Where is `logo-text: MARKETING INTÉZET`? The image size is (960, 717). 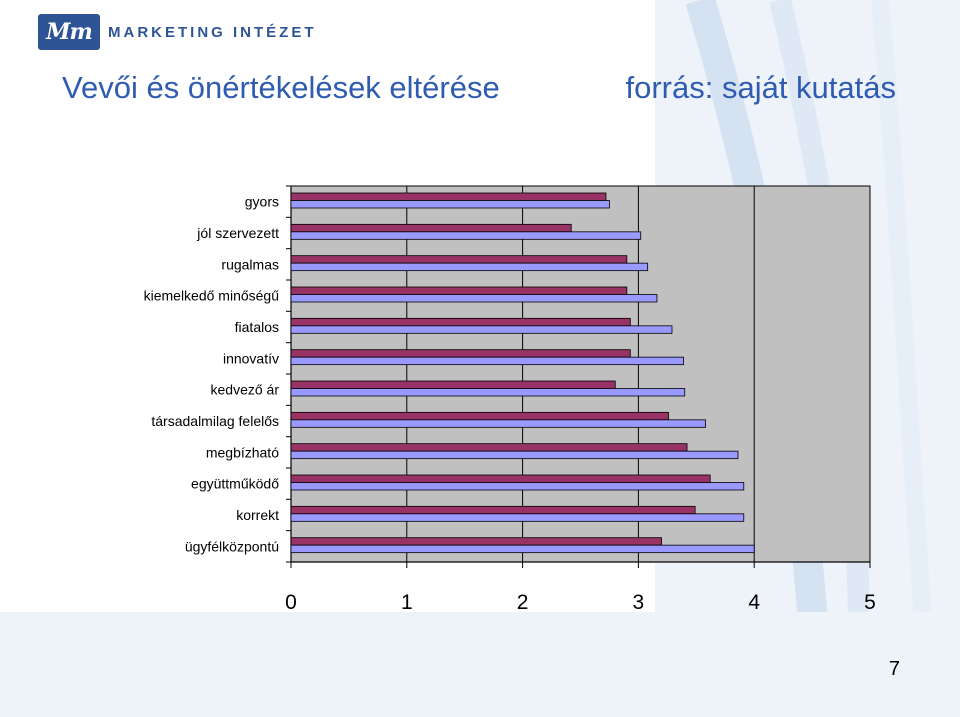
logo-text: MARKETING INTÉZET is located at coordinates (212, 32).